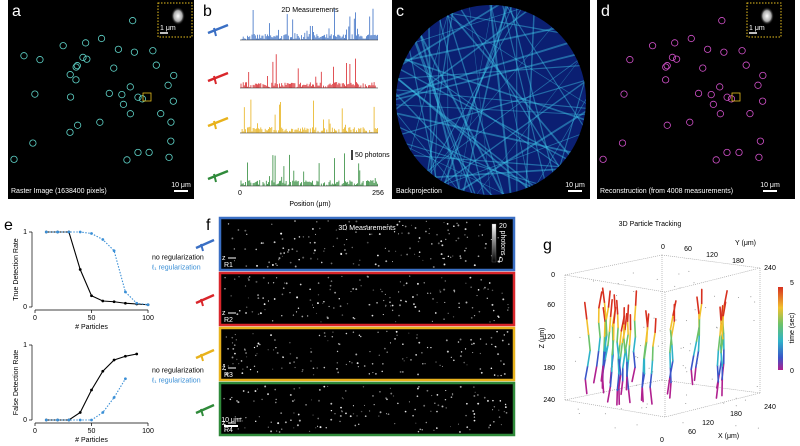 The image size is (800, 446). What do you see at coordinates (228, 375) in the screenshot?
I see `row-label: R3` at bounding box center [228, 375].